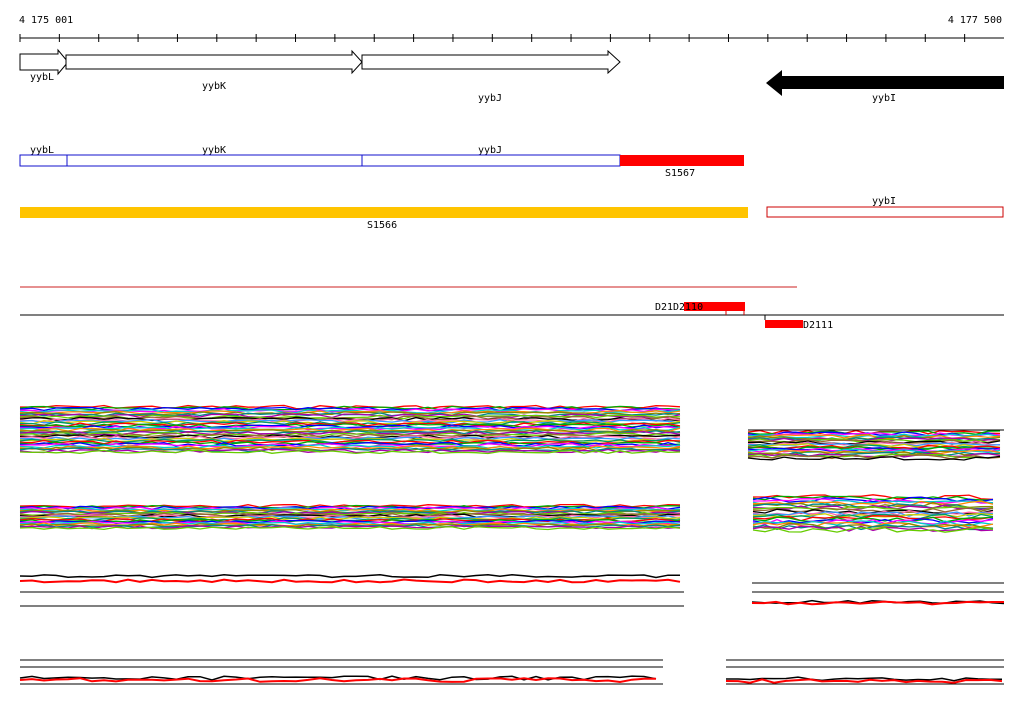  What do you see at coordinates (490, 98) in the screenshot?
I see `gene-yybj-label: yybJ` at bounding box center [490, 98].